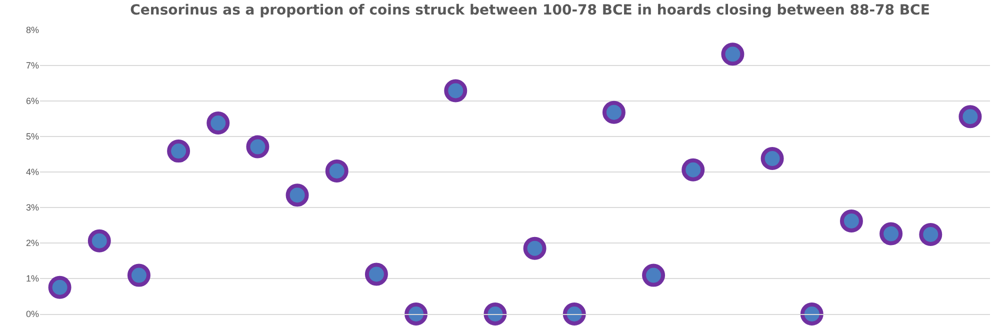  I want to click on y-tick-label: 0%, so click(32, 314).